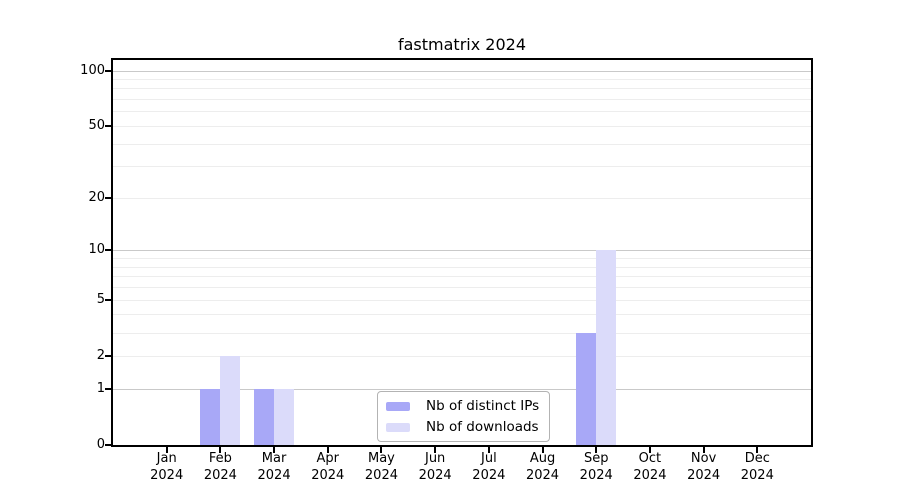  Describe the element at coordinates (328, 467) in the screenshot. I see `x-tick-label-apr: Apr 2024` at that location.